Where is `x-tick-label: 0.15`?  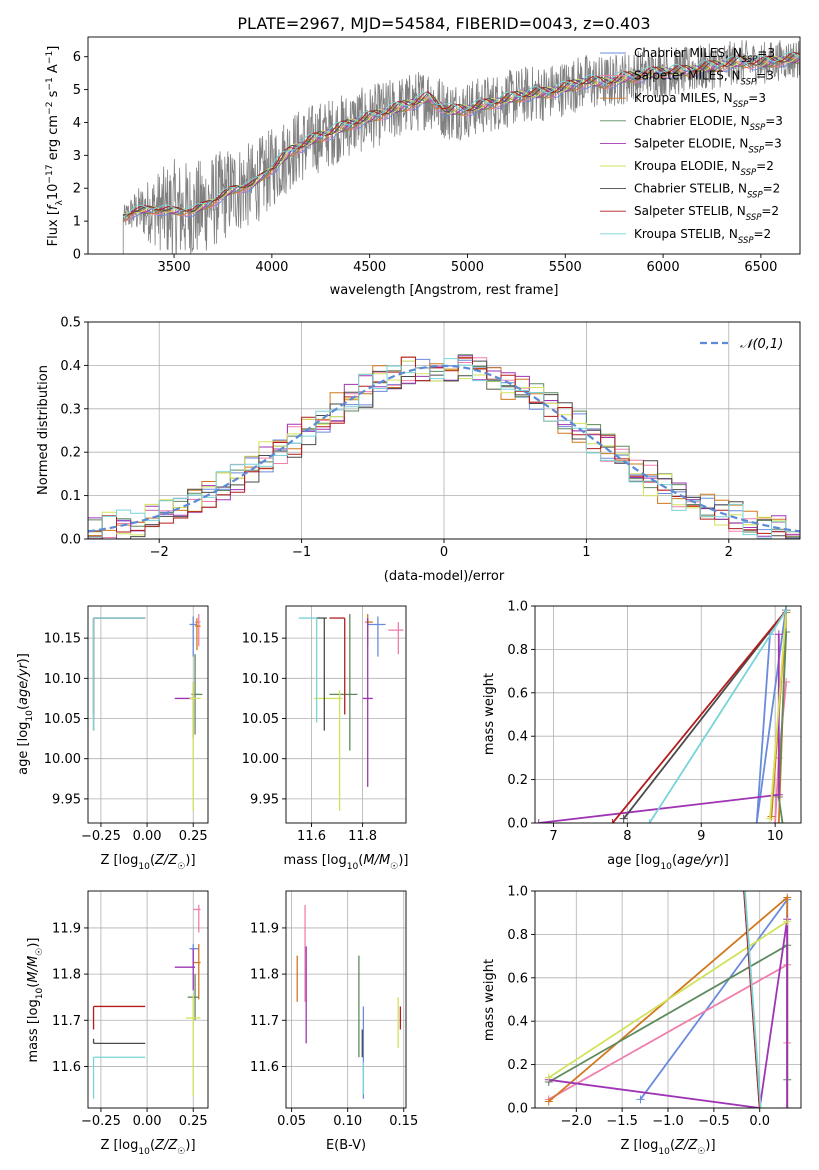 x-tick-label: 0.15 is located at coordinates (403, 1121).